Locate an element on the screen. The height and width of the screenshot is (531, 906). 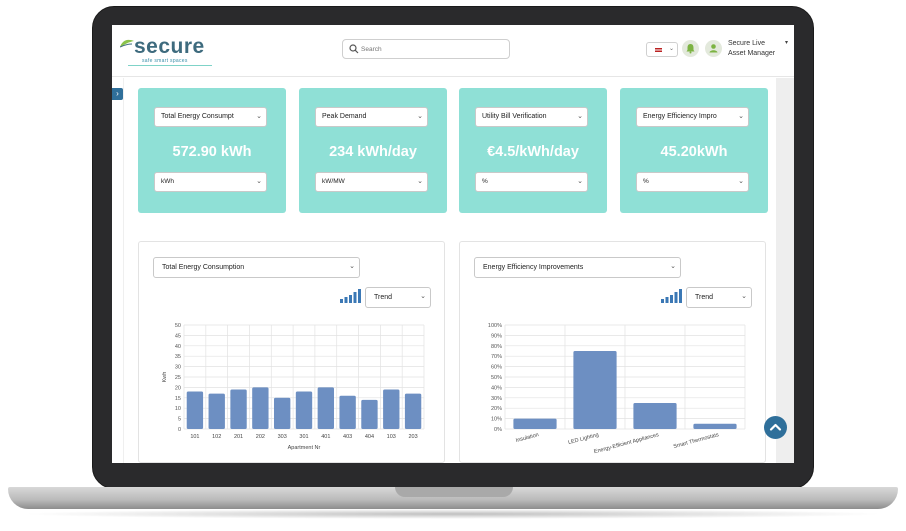
kpi-metric-select: Energy Efficiency Impro ⌄ is located at coordinates (692, 117).